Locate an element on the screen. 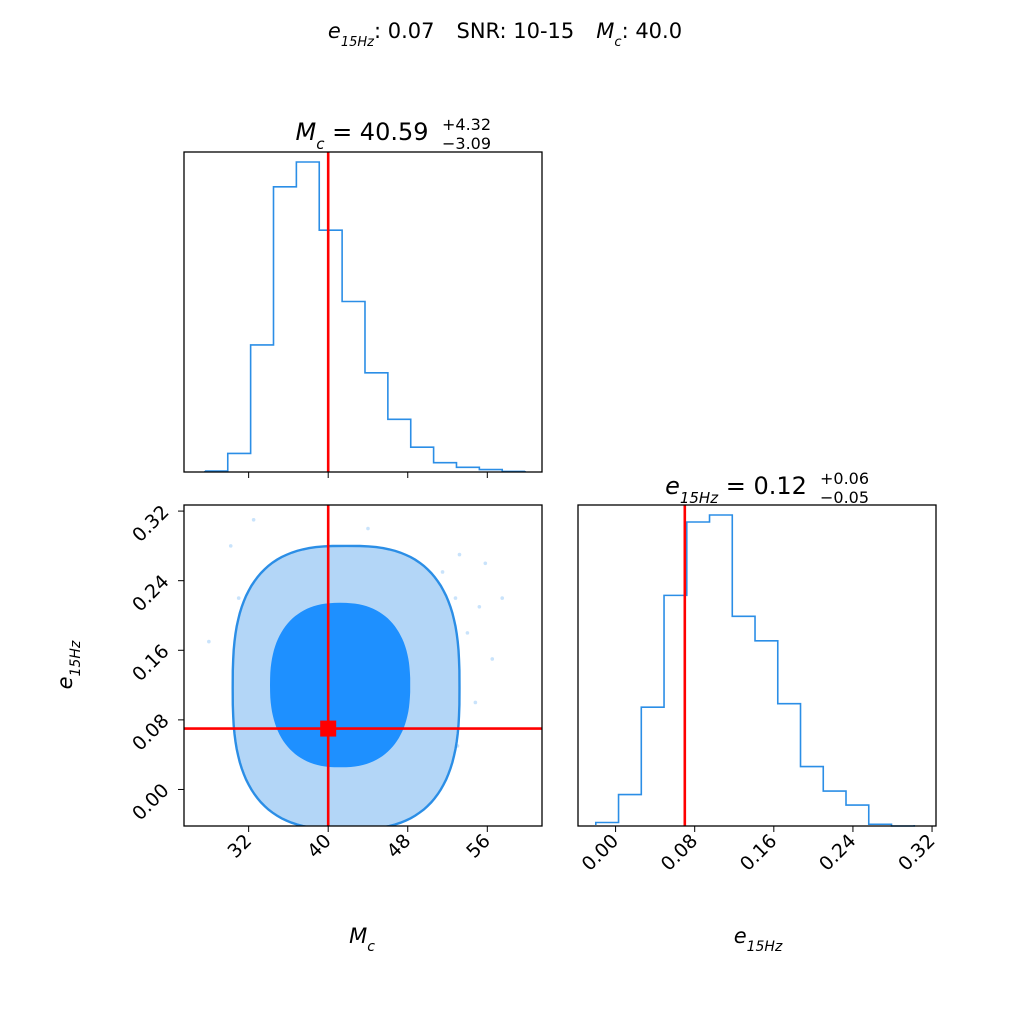 This screenshot has width=1011, height=1011. contour-ytick-label: 0.32 is located at coordinates (150, 523).